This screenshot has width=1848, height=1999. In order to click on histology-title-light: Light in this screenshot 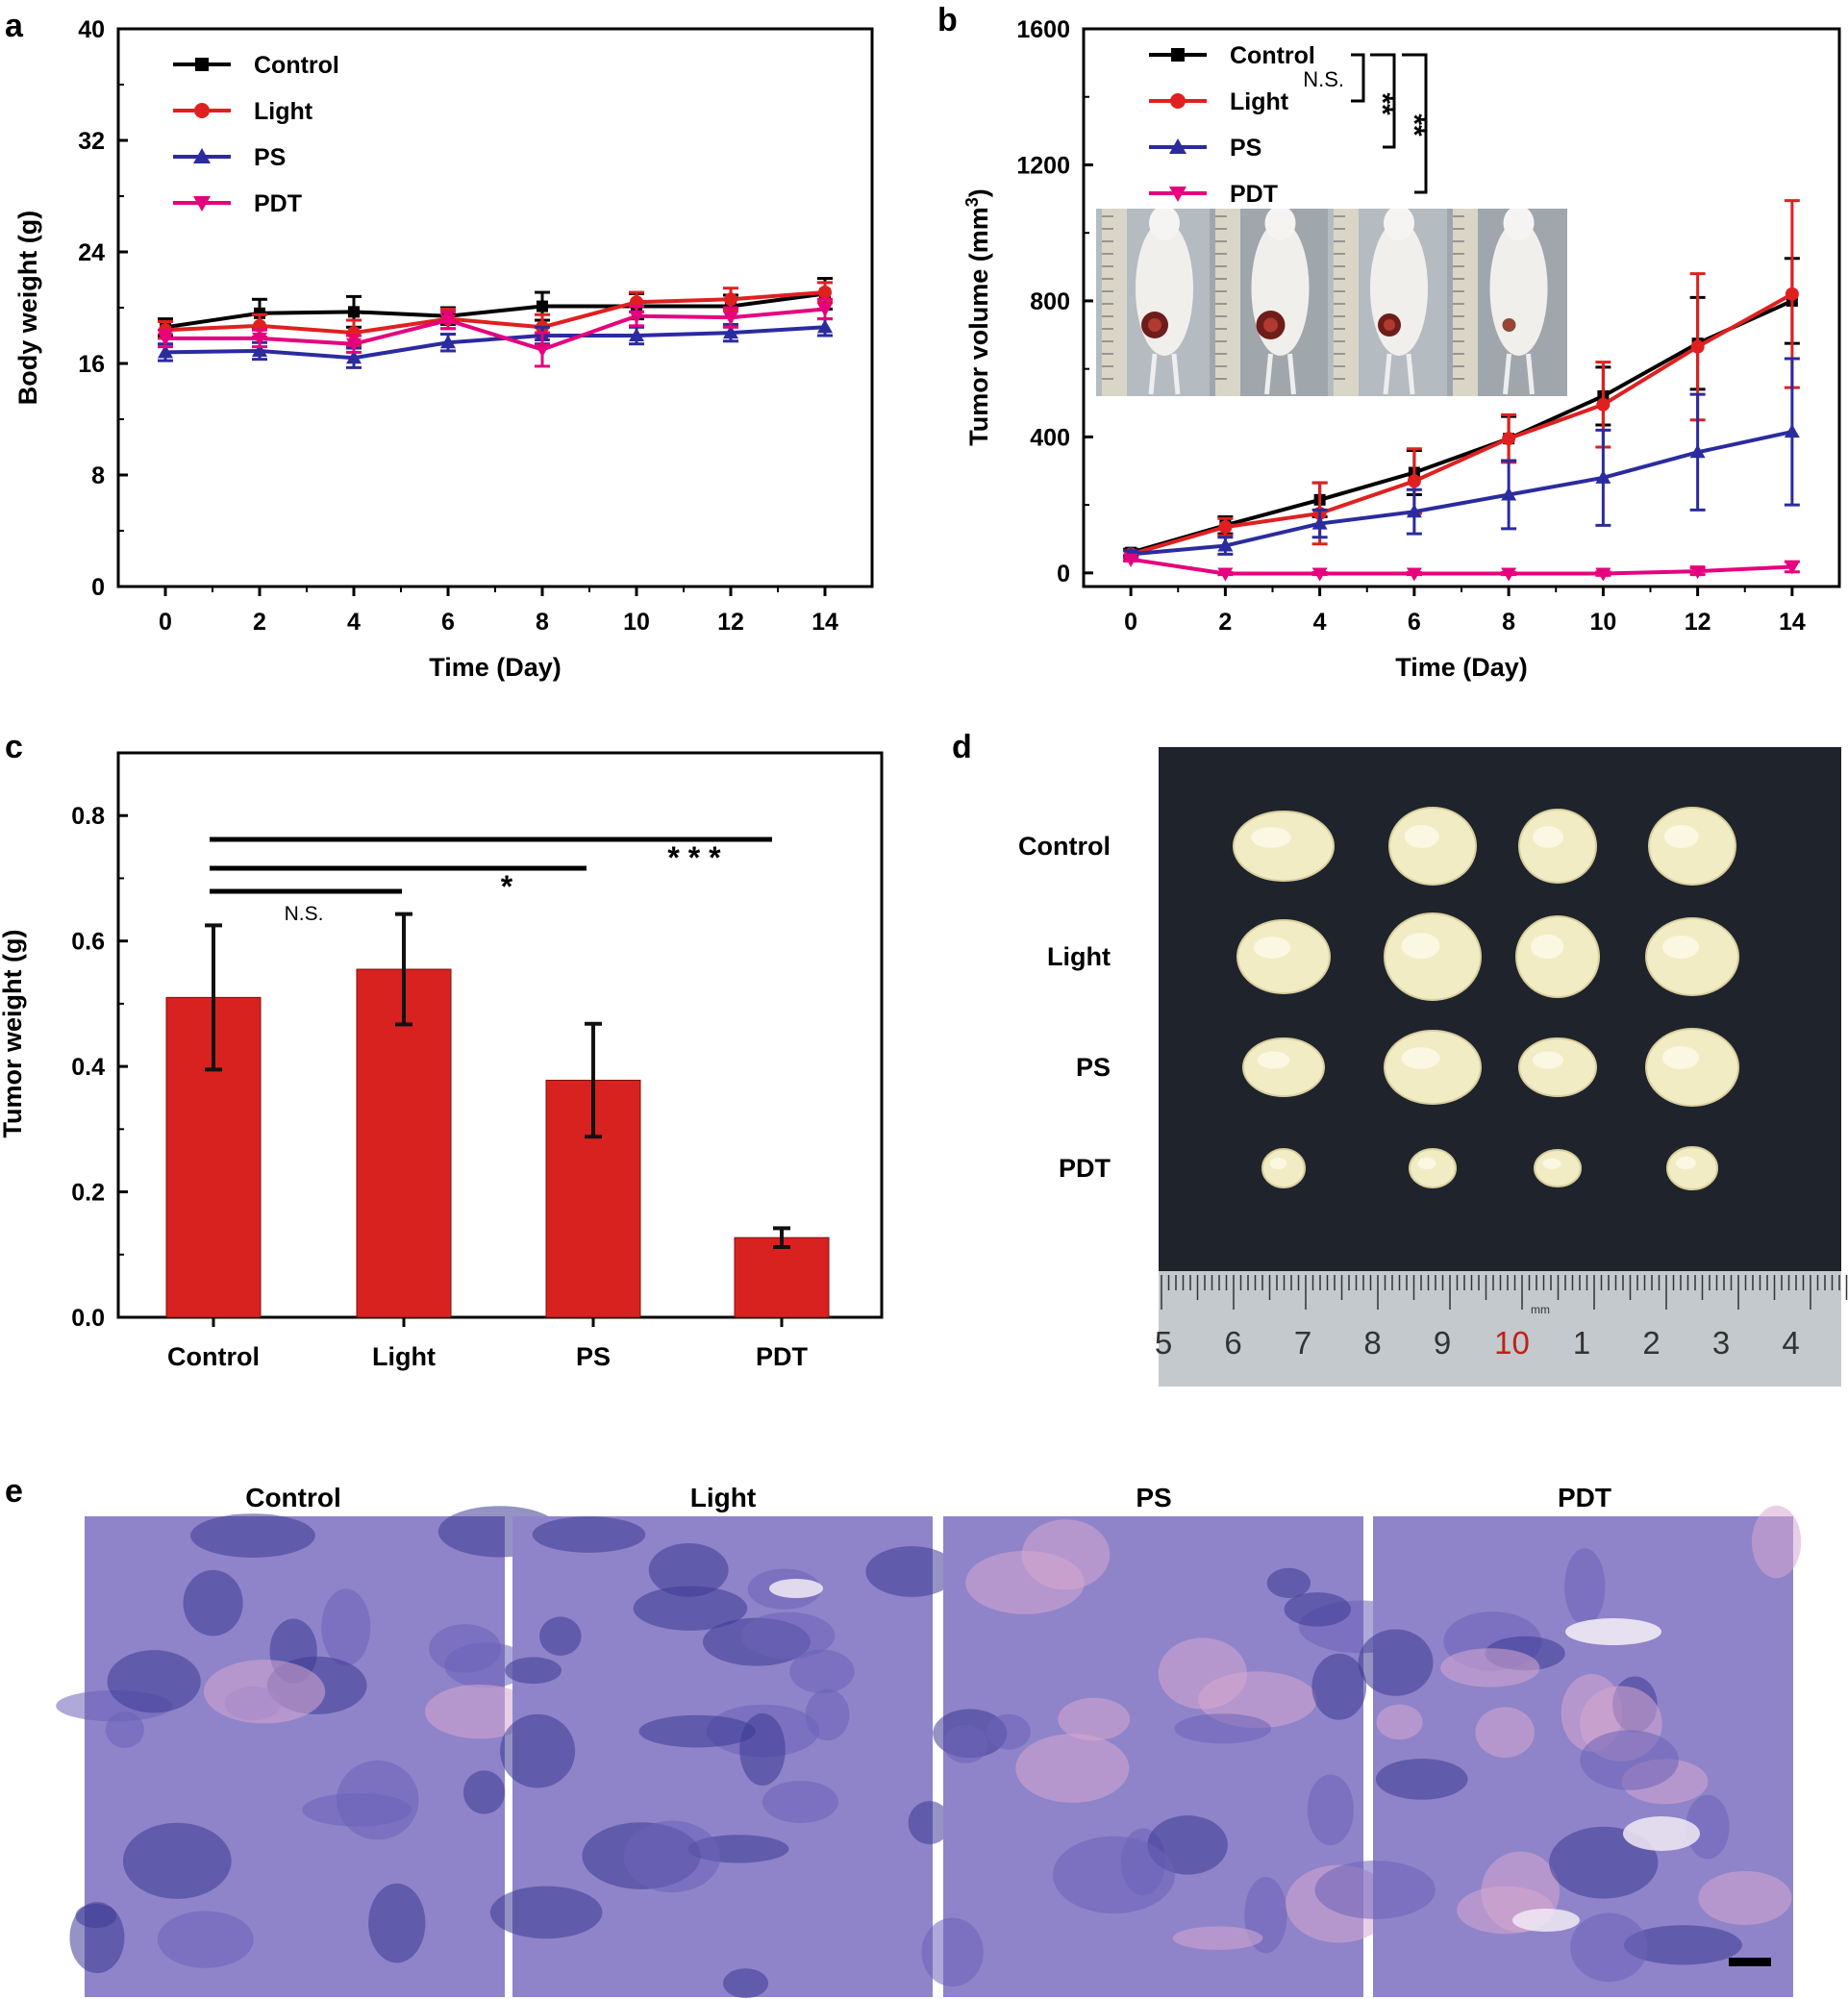, I will do `click(723, 1498)`.